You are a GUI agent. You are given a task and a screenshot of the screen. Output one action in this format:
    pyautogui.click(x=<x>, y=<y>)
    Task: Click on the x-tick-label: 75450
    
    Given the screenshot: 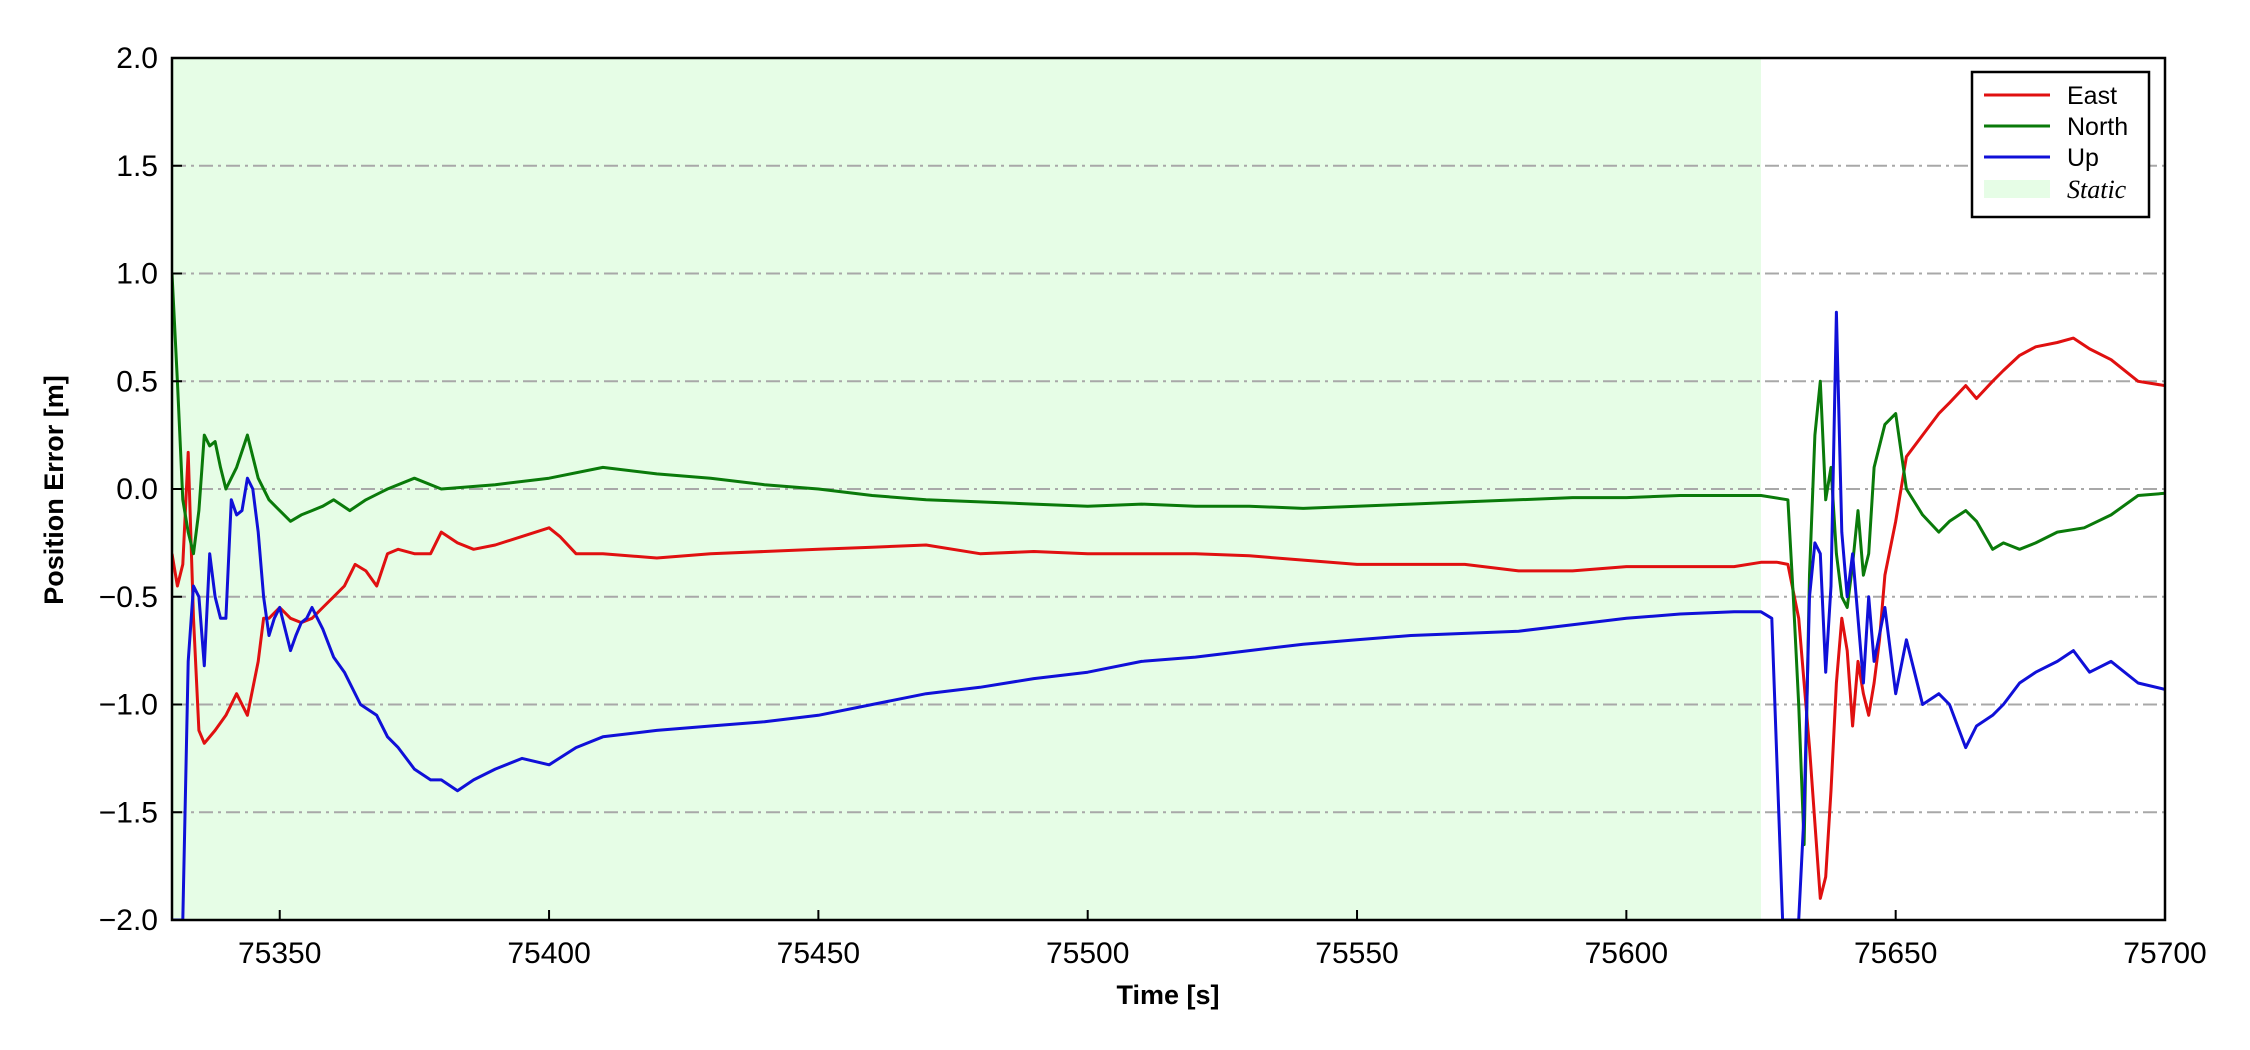 What is the action you would take?
    pyautogui.click(x=818, y=953)
    